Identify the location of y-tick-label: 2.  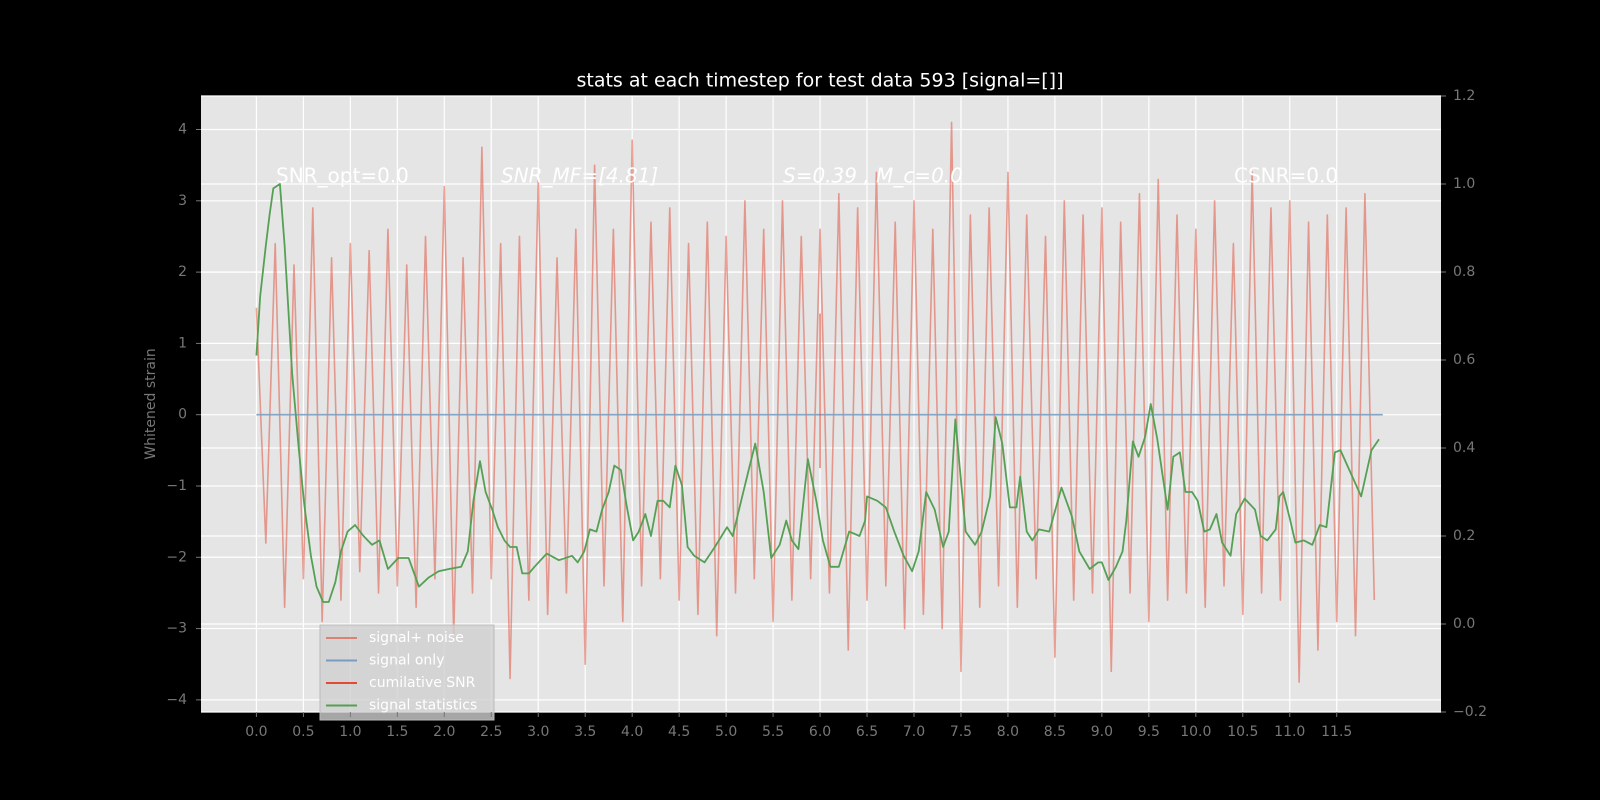
(182, 272).